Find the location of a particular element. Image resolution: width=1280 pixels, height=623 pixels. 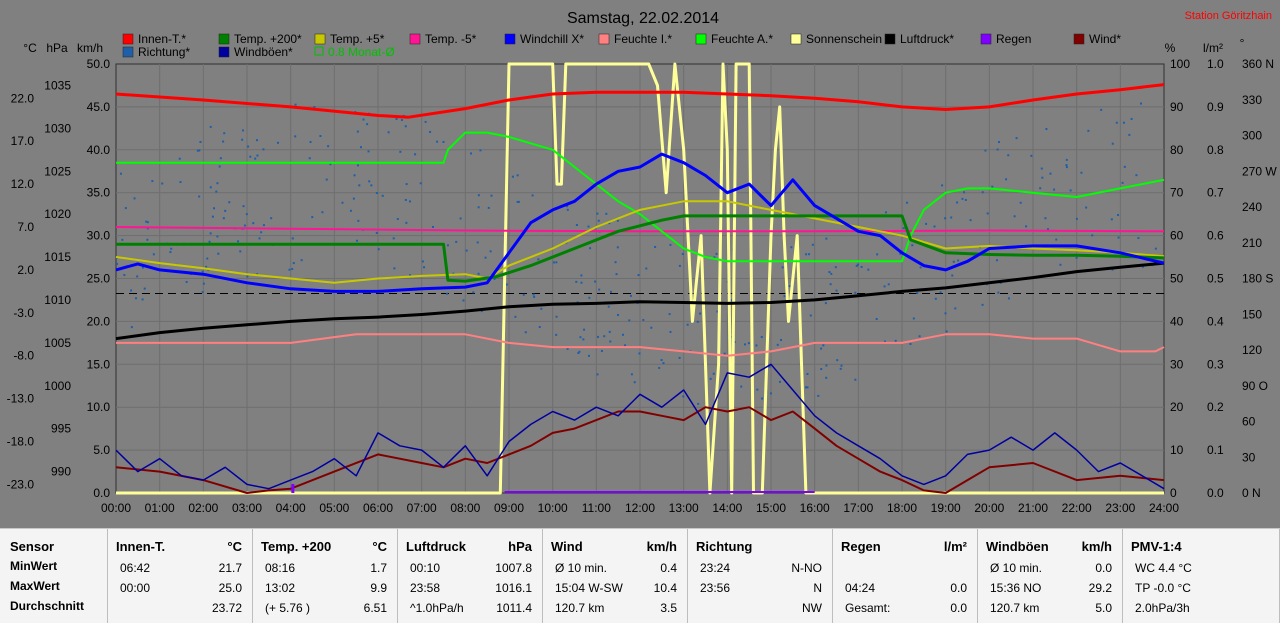

legend-label: Sonnenschein is located at coordinates (844, 39).